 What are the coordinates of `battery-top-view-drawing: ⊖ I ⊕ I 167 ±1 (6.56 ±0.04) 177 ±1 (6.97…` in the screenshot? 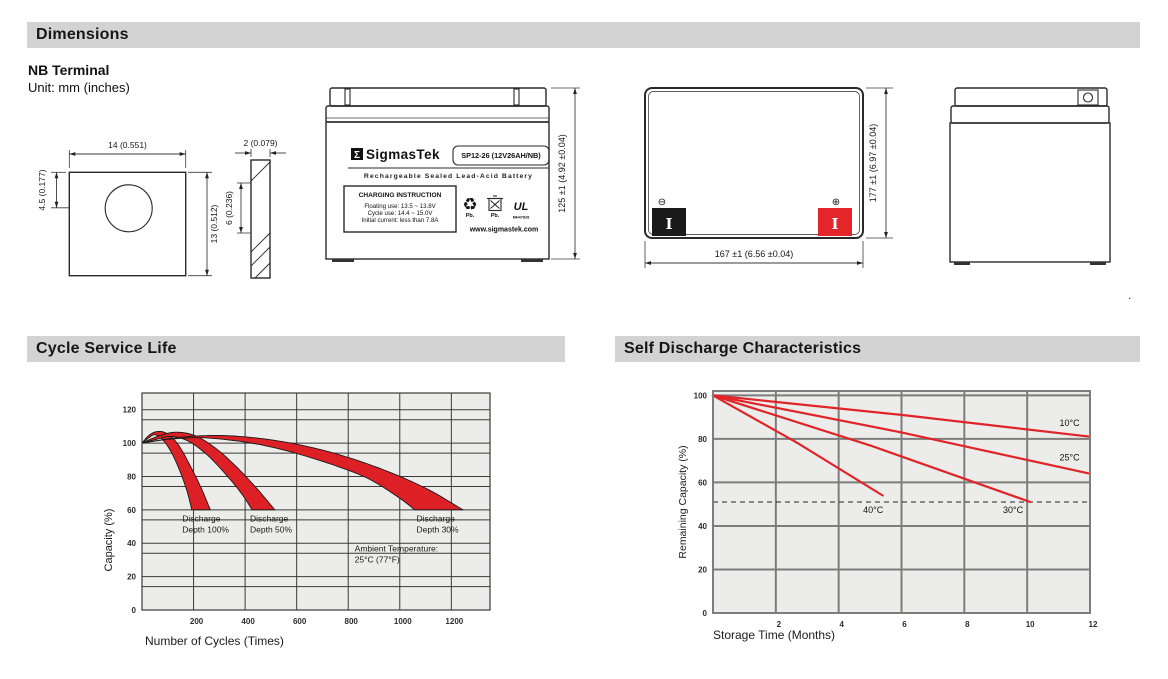 It's located at (768, 177).